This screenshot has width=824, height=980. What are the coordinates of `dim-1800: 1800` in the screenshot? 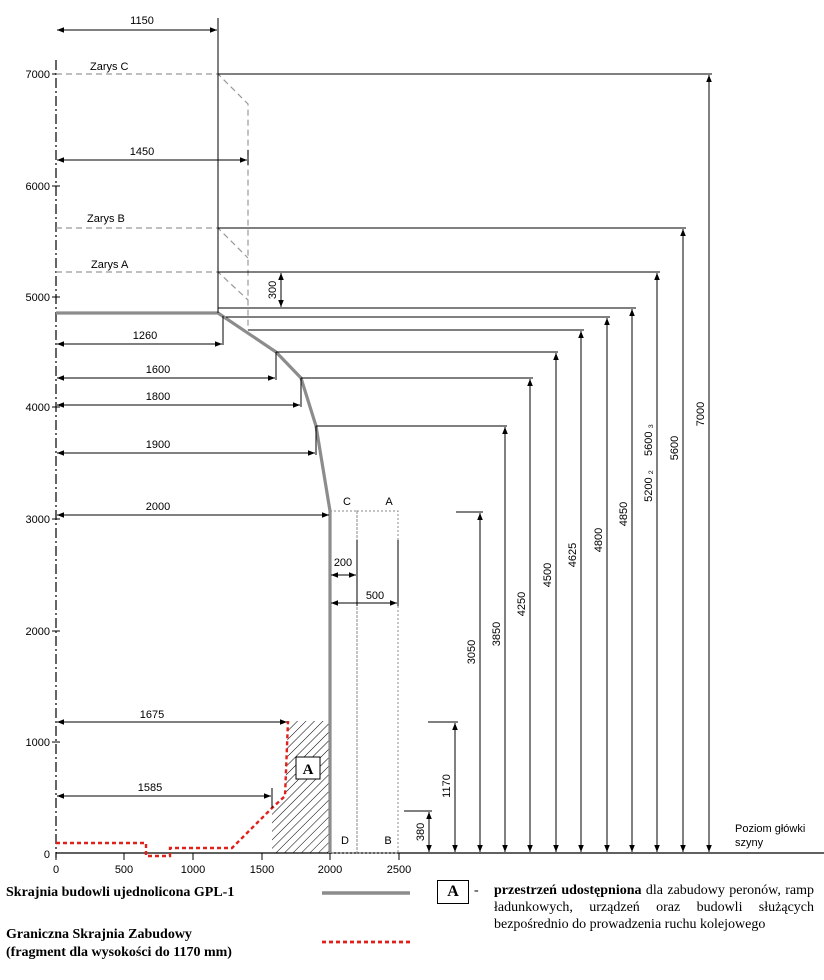 It's located at (158, 397).